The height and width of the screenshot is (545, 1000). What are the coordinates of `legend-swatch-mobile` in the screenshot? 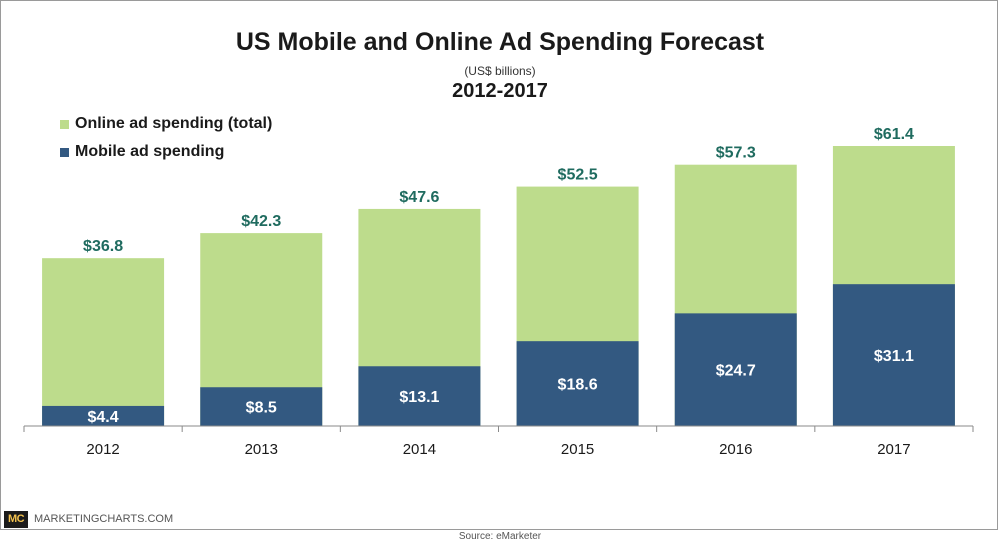 It's located at (64, 152).